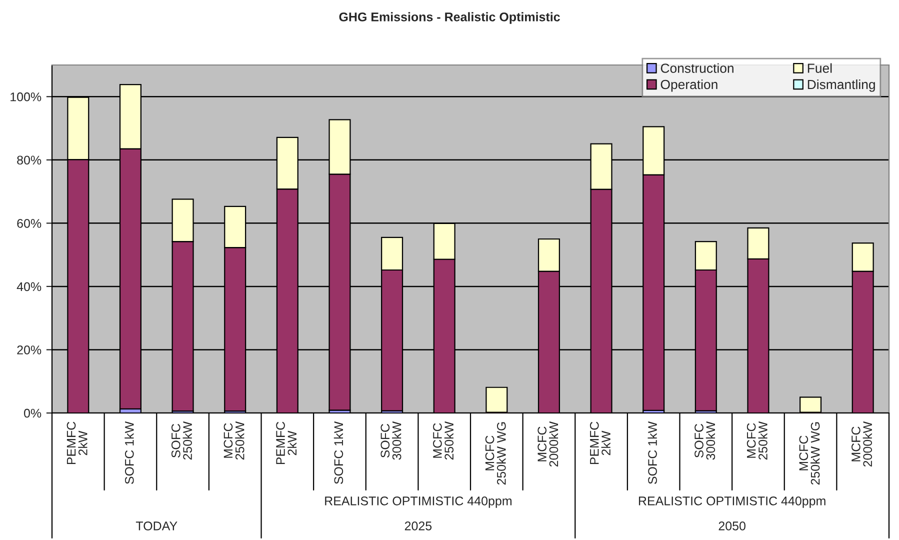 The width and height of the screenshot is (899, 540). I want to click on y-tick-label: 60%, so click(29, 223).